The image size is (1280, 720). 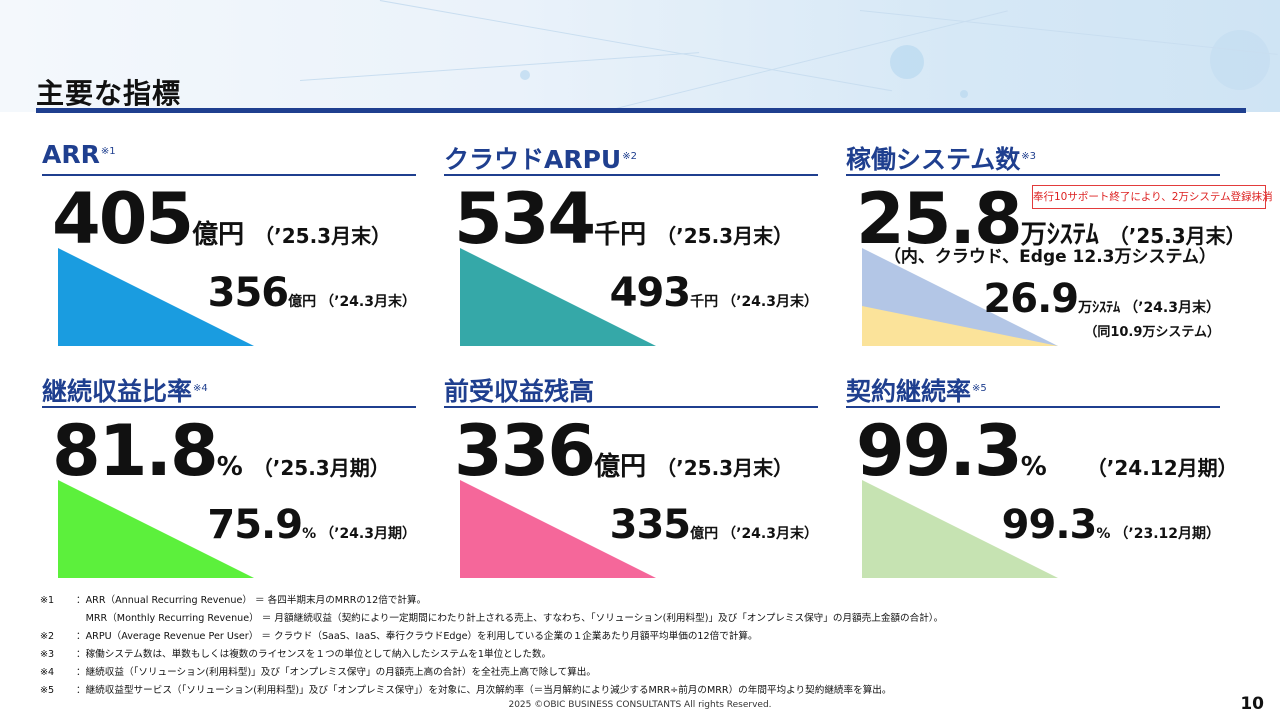 I want to click on current-value: 534千円 （’25.3月末）, so click(x=624, y=219).